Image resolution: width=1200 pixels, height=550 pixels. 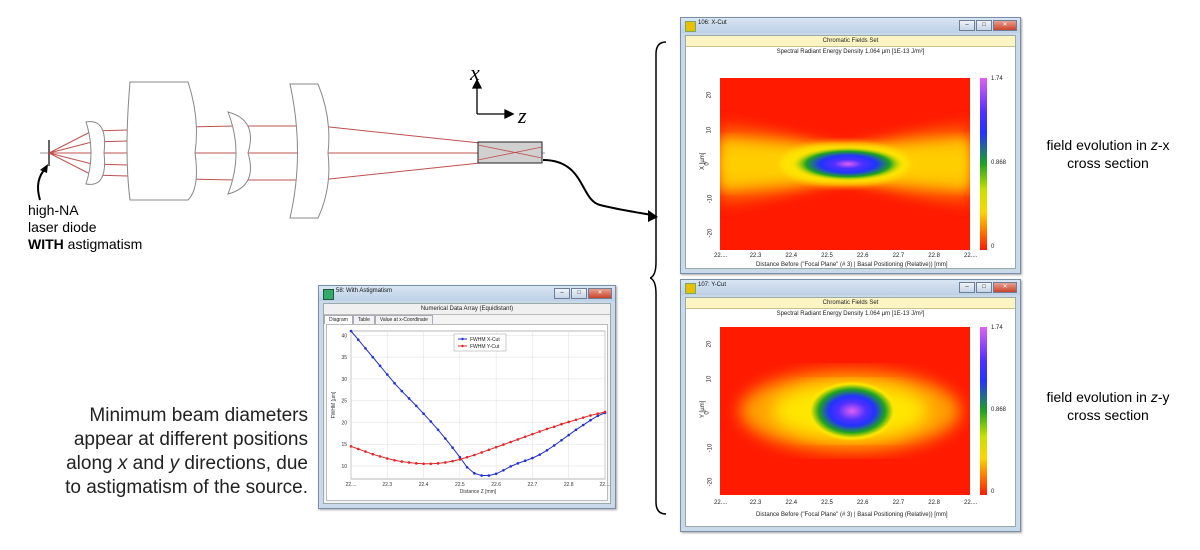 I want to click on zx-cross-section-label: field evolution in z-x cross section, so click(x=1108, y=154).